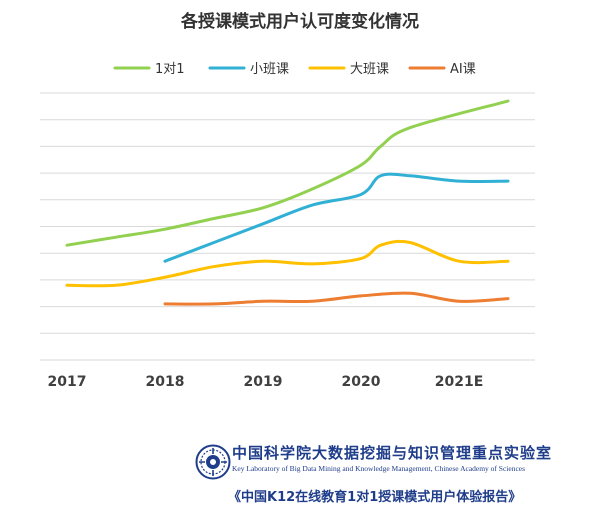 This screenshot has height=511, width=600. I want to click on x-tick-label: 2020, so click(361, 382).